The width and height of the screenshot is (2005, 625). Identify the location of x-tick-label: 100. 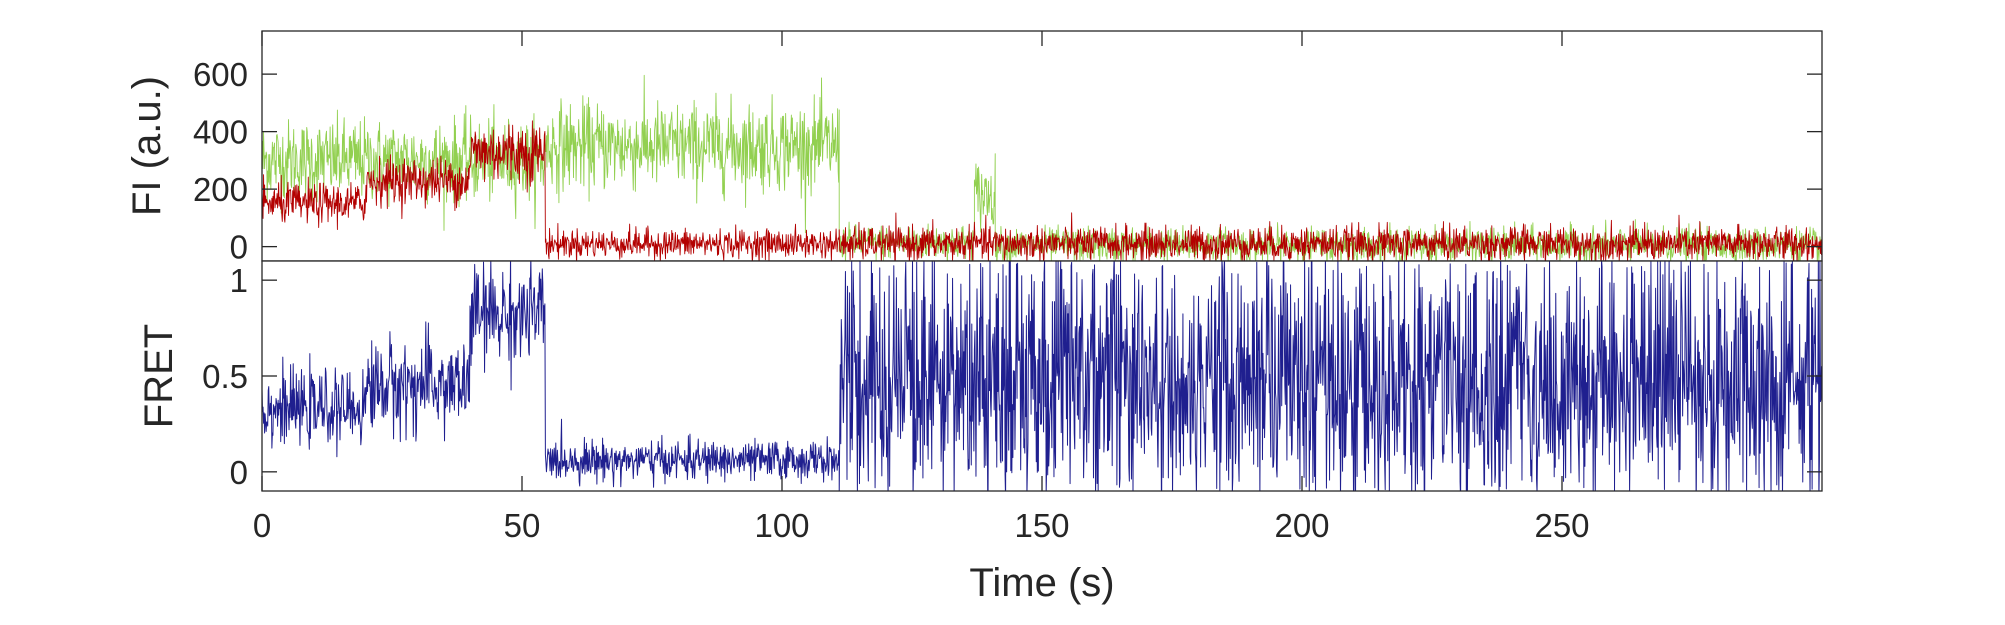
(781, 525).